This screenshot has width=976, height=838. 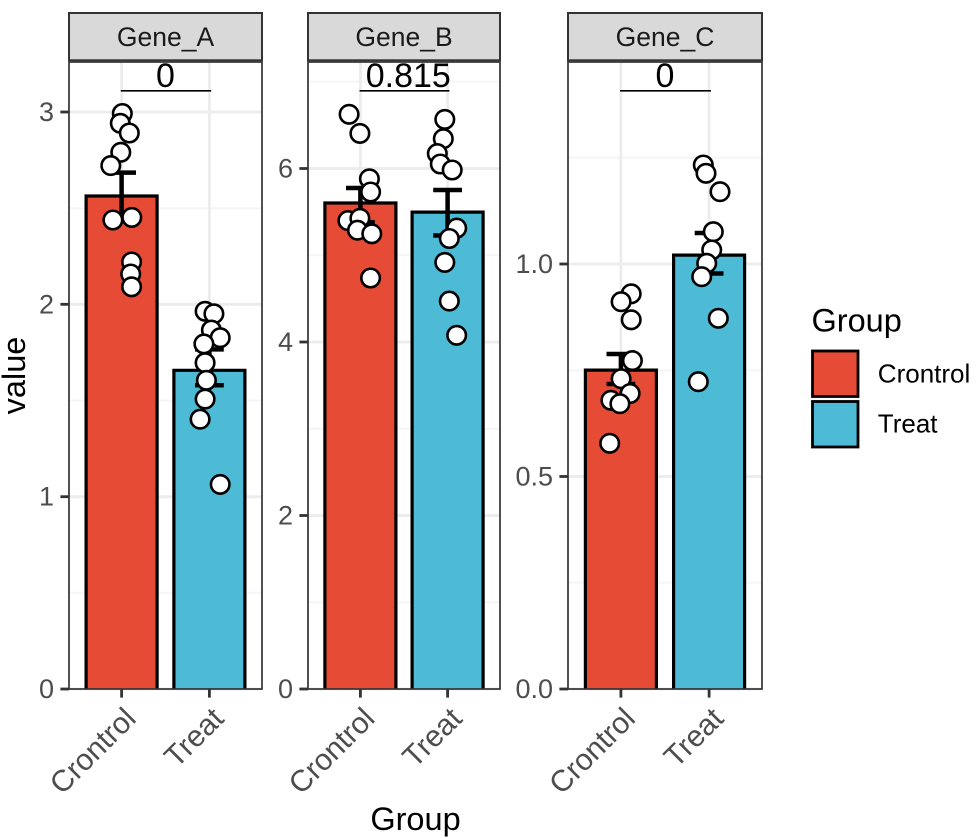 What do you see at coordinates (403, 37) in the screenshot?
I see `svg-text: Gene_B` at bounding box center [403, 37].